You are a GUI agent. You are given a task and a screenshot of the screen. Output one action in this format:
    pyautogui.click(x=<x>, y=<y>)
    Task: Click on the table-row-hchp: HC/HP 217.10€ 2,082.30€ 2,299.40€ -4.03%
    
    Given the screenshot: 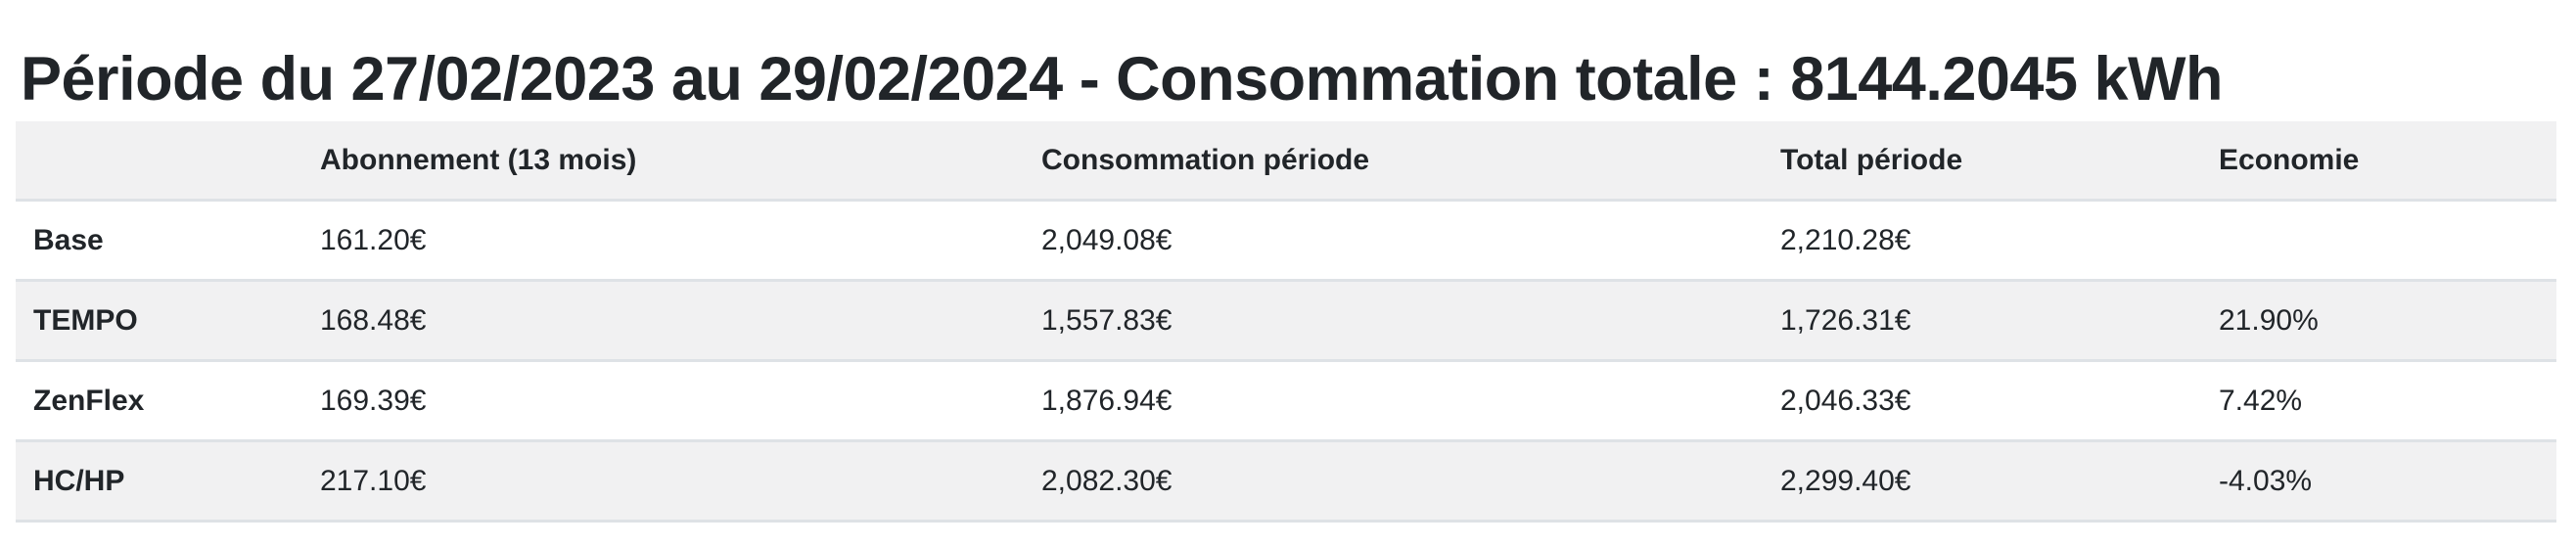 What is the action you would take?
    pyautogui.click(x=1286, y=481)
    